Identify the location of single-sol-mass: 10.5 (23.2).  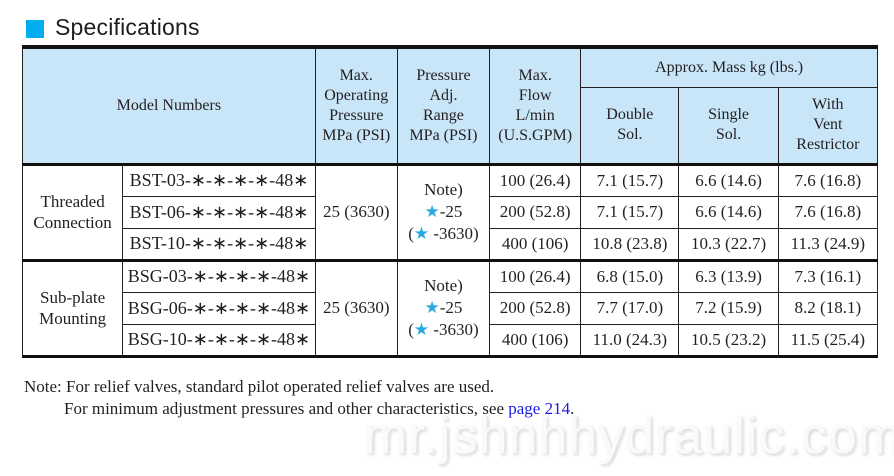
(728, 340).